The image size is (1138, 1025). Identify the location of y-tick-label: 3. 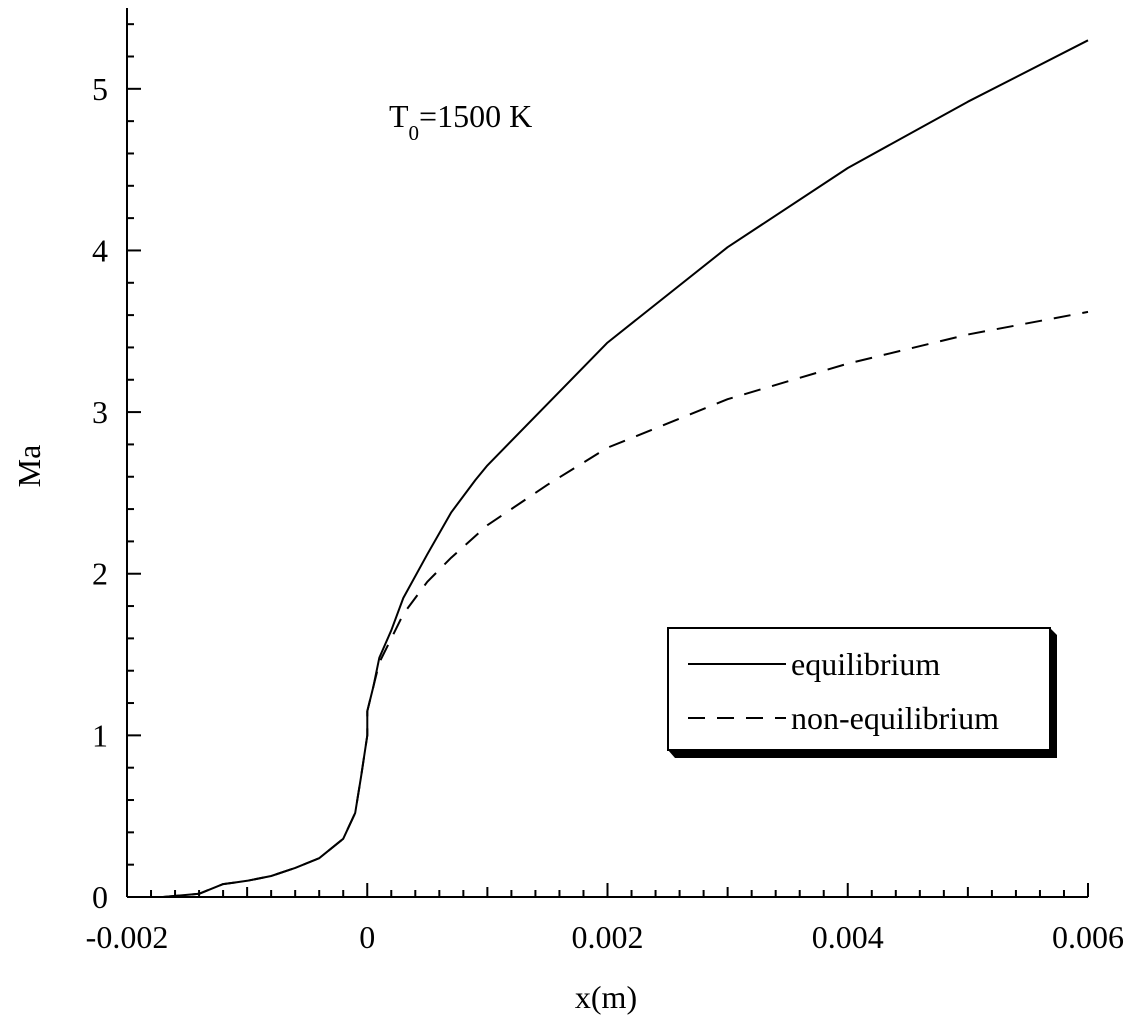
(100, 412).